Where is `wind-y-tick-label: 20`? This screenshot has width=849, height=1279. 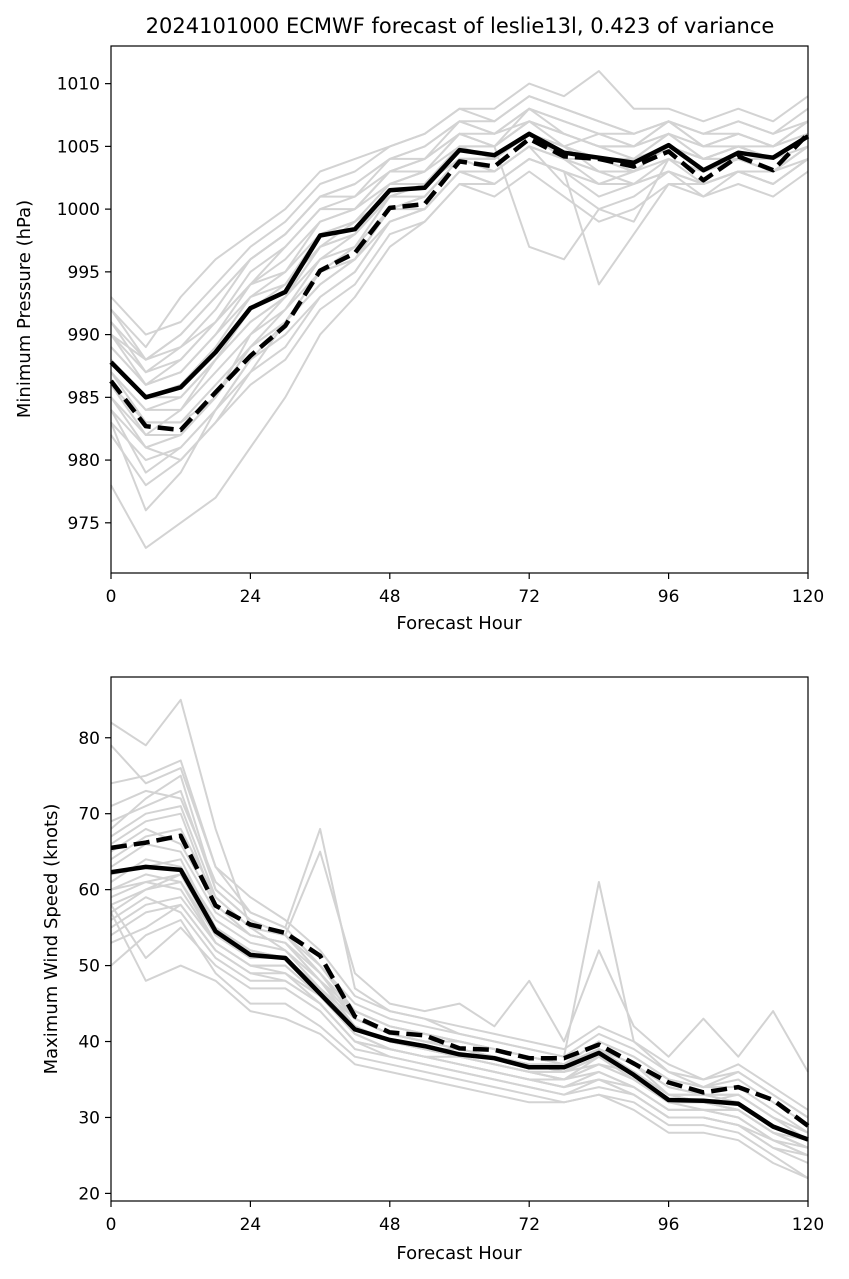 wind-y-tick-label: 20 is located at coordinates (89, 1194).